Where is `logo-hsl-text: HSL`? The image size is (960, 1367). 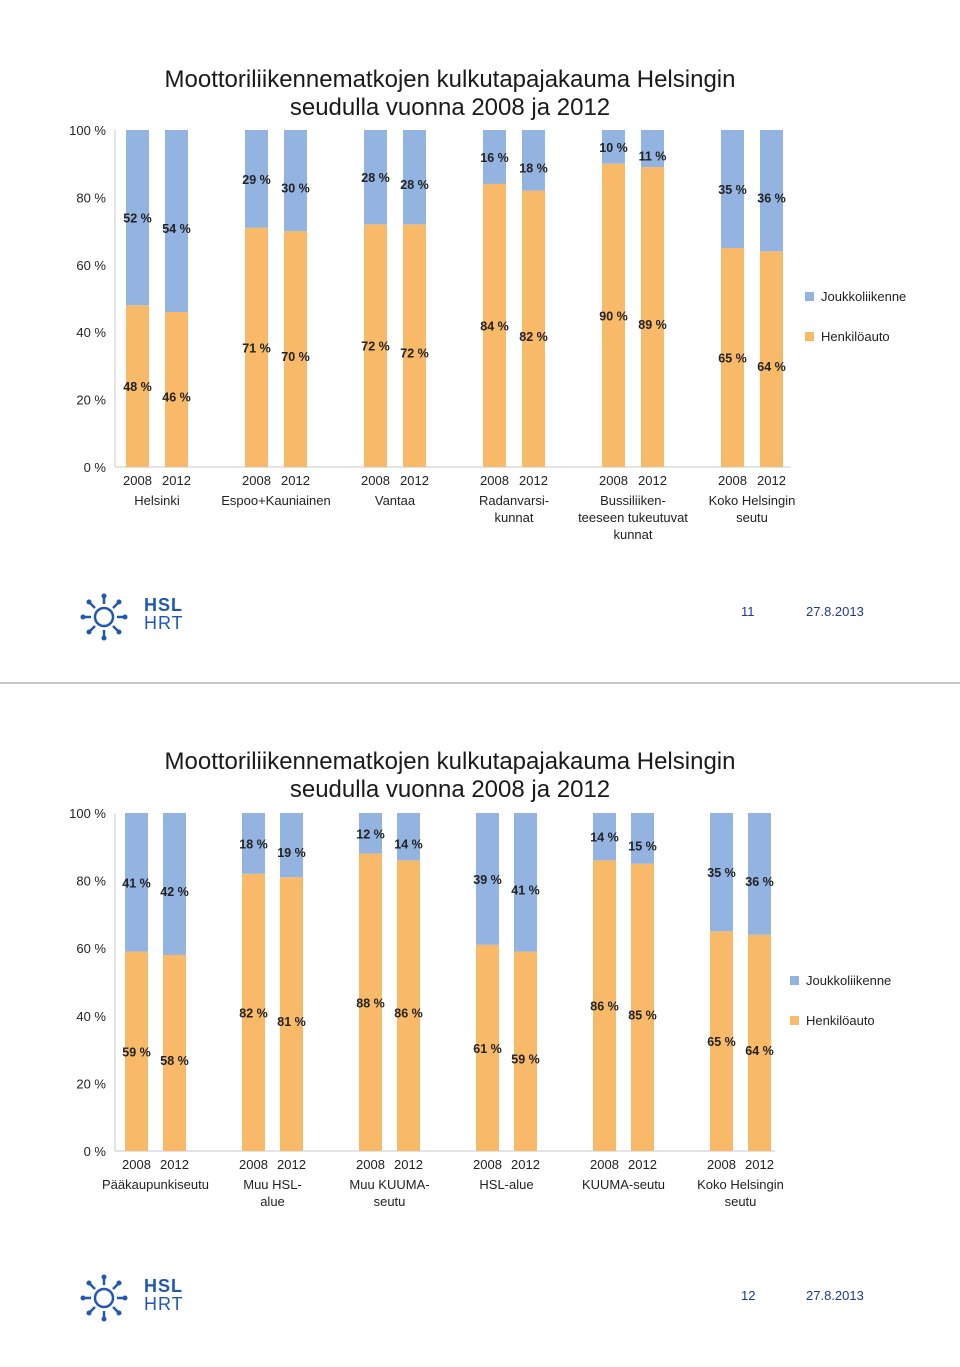
logo-hsl-text: HSL is located at coordinates (163, 605).